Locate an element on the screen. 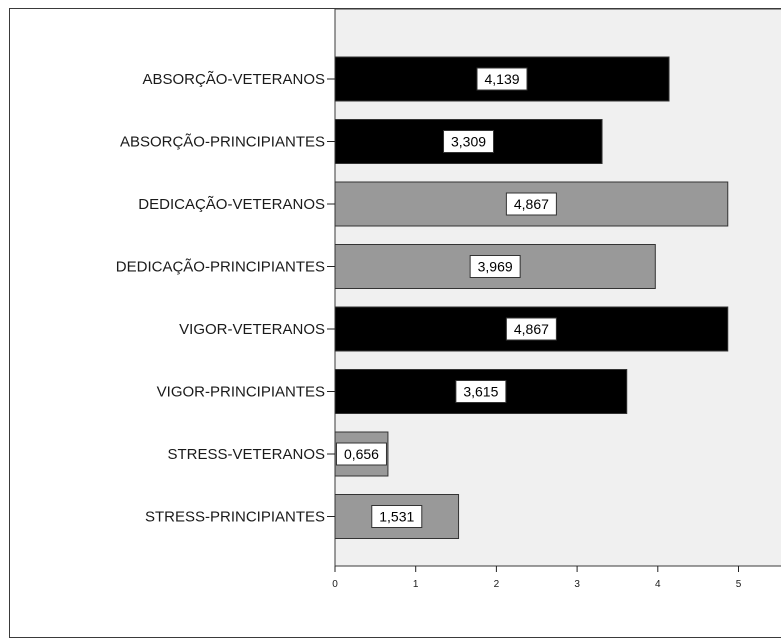  data-label: 0,656 is located at coordinates (361, 454).